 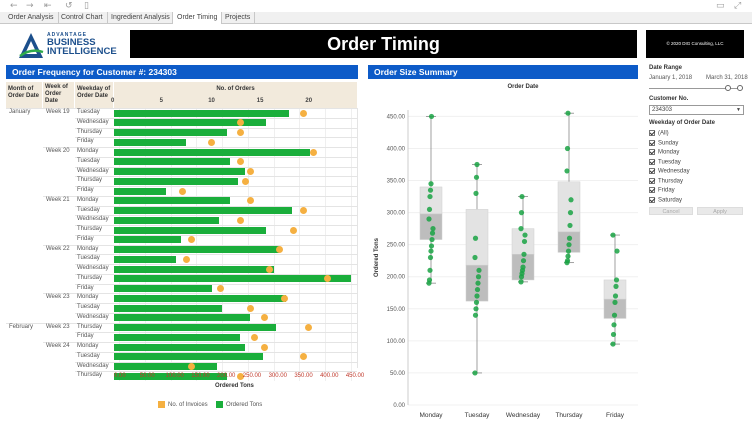 What do you see at coordinates (669, 171) in the screenshot?
I see `weekday-option: Wednesday` at bounding box center [669, 171].